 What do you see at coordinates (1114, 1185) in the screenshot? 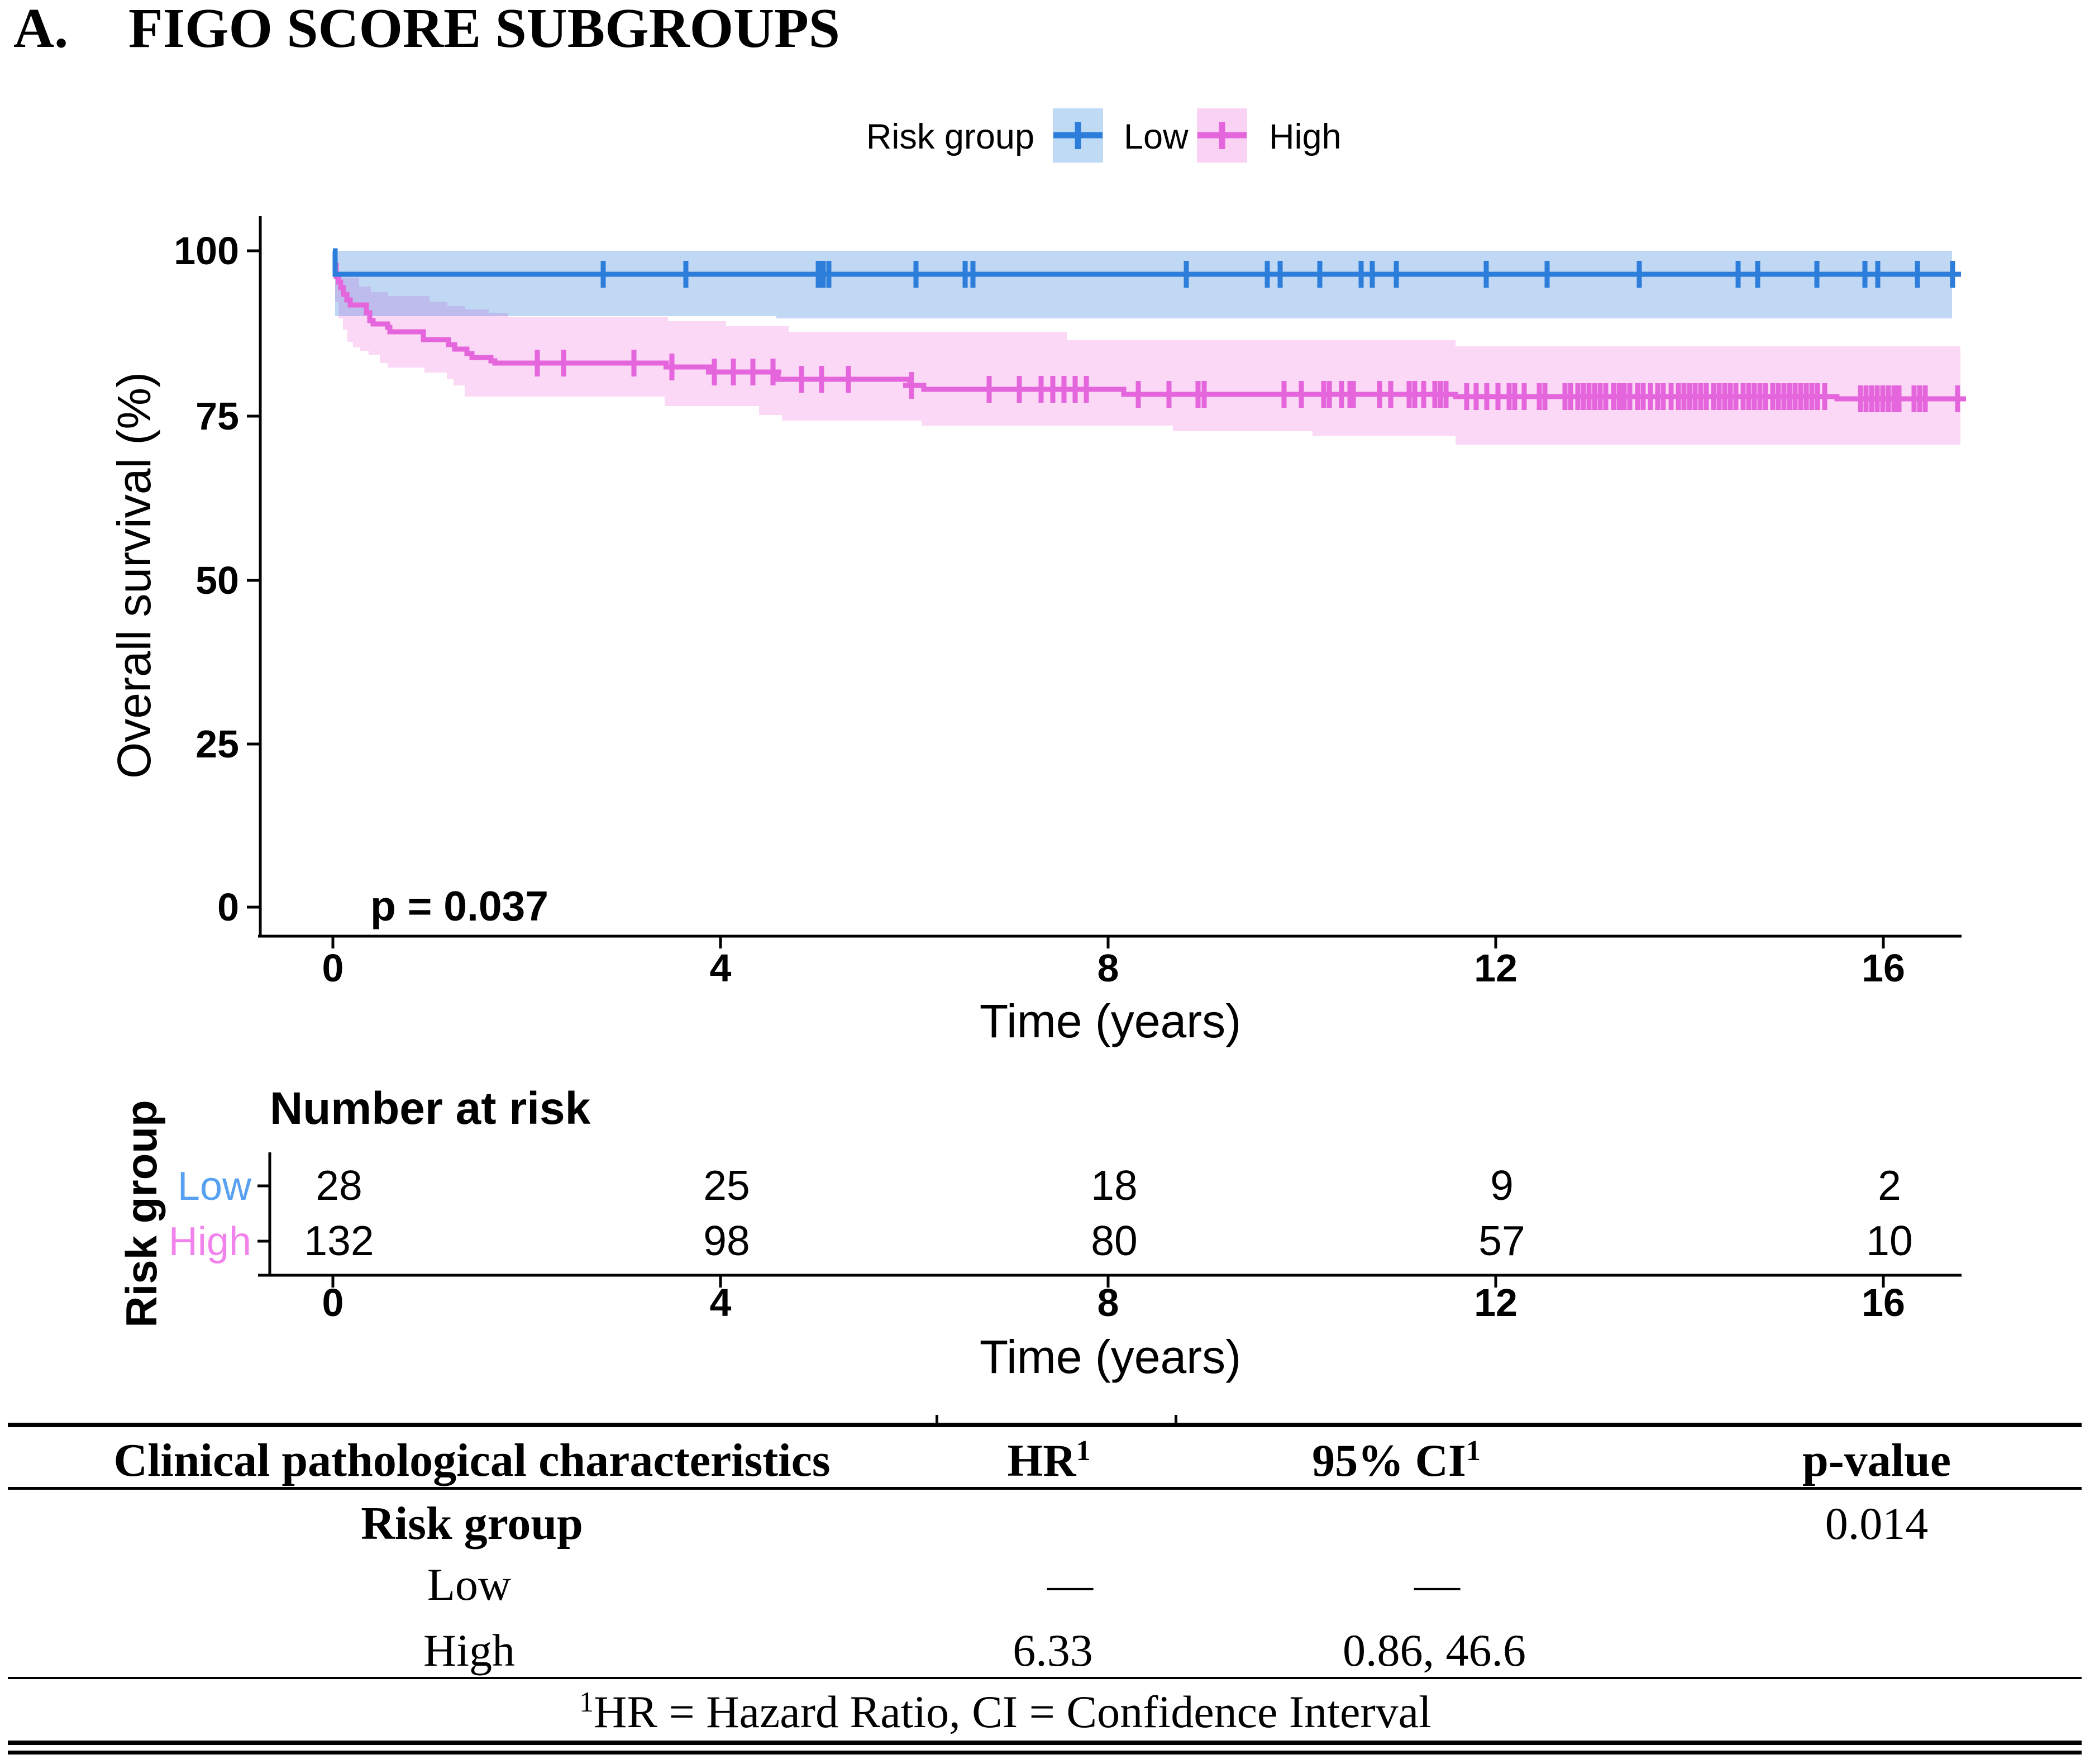
I see `svg-text: 18` at bounding box center [1114, 1185].